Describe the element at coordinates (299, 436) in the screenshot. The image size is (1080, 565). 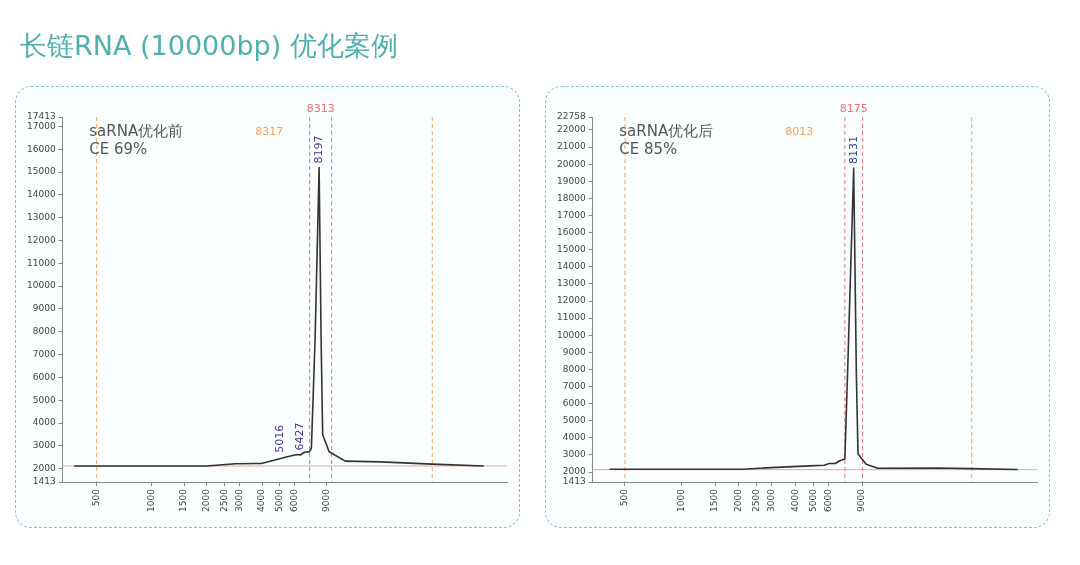
I see `annotation: 6427` at that location.